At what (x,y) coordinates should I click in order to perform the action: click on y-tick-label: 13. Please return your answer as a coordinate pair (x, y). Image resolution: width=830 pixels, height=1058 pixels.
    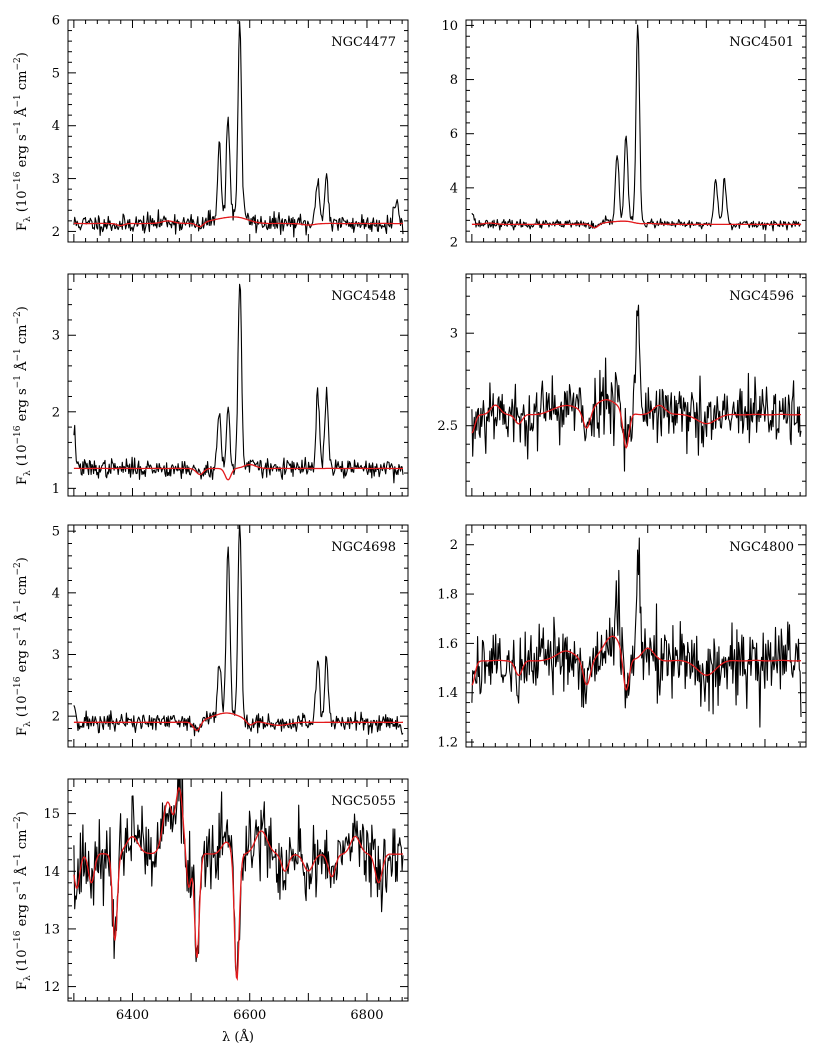
    Looking at the image, I should click on (51, 929).